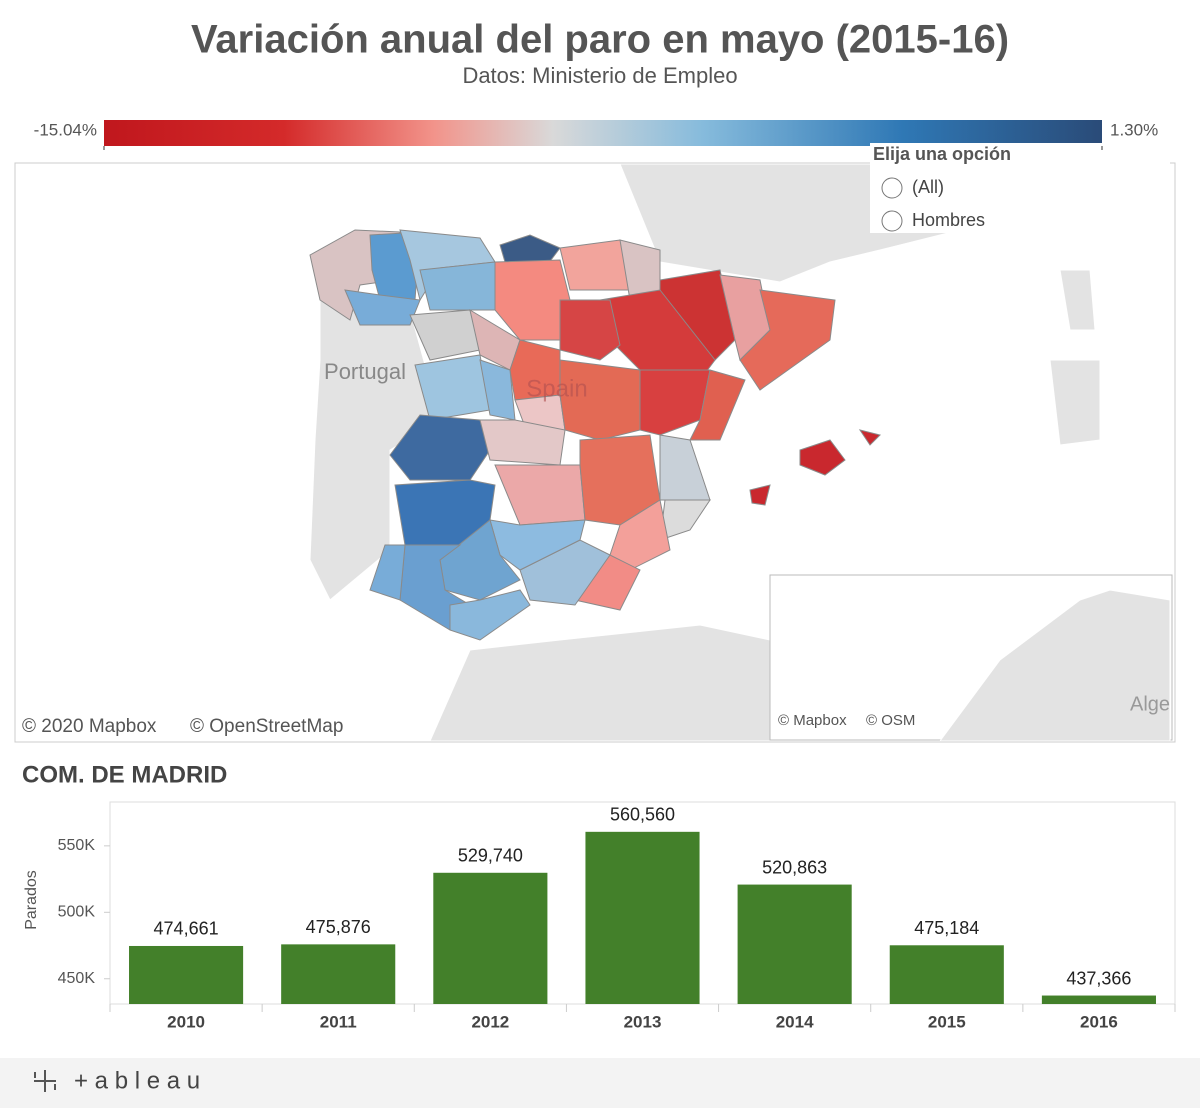 The height and width of the screenshot is (1108, 1200). What do you see at coordinates (338, 1021) in the screenshot?
I see `x-tick-label: 2011` at bounding box center [338, 1021].